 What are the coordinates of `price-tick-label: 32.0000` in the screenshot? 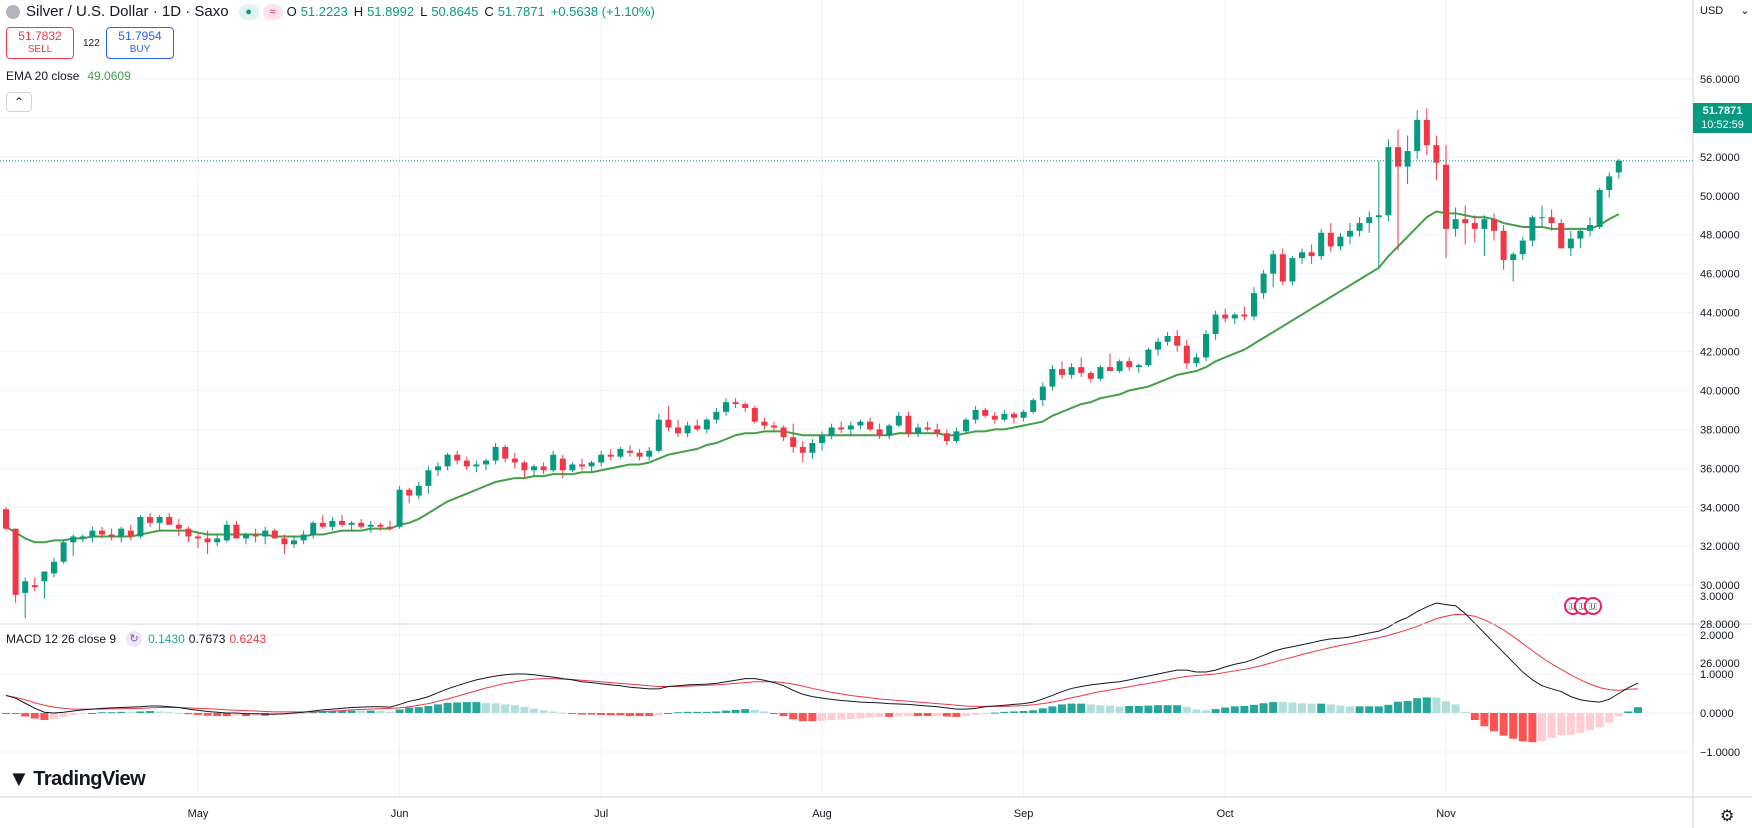 It's located at (1720, 547).